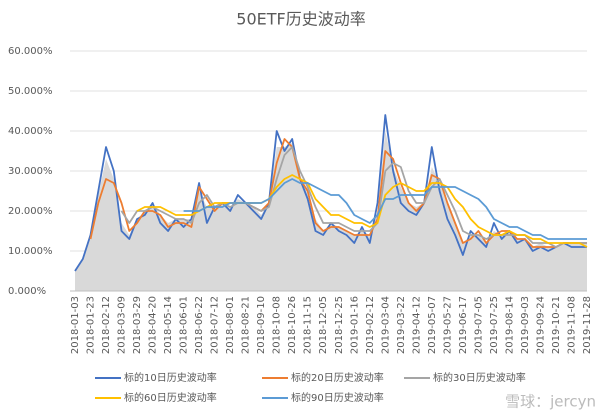 The width and height of the screenshot is (602, 418). I want to click on x-tick-label: 2018-08-21, so click(246, 325).